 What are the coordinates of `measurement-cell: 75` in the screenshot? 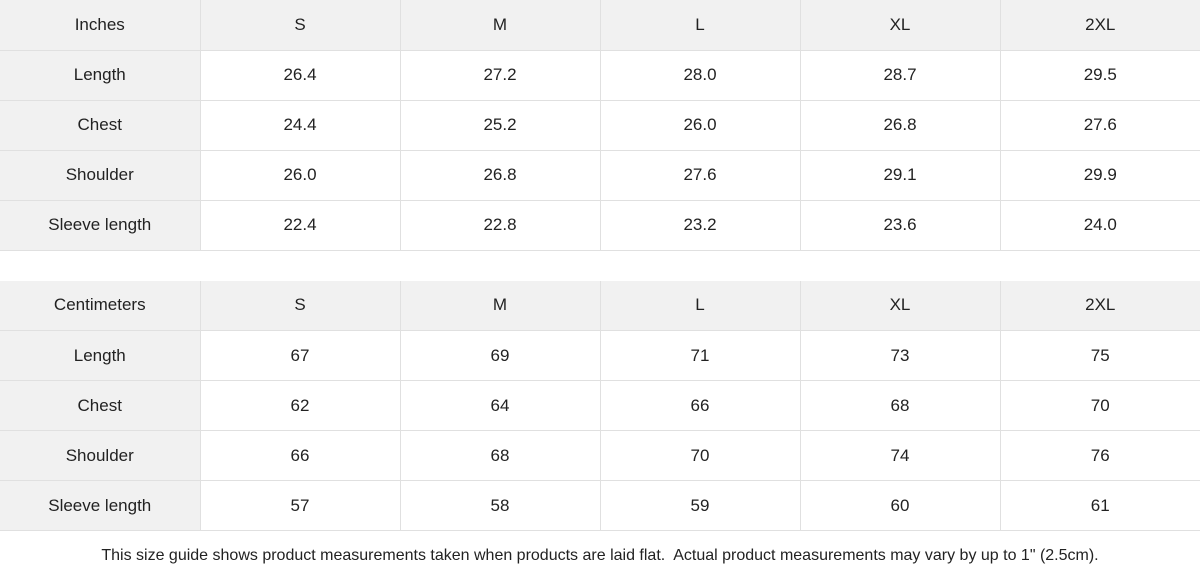 It's located at (1099, 355).